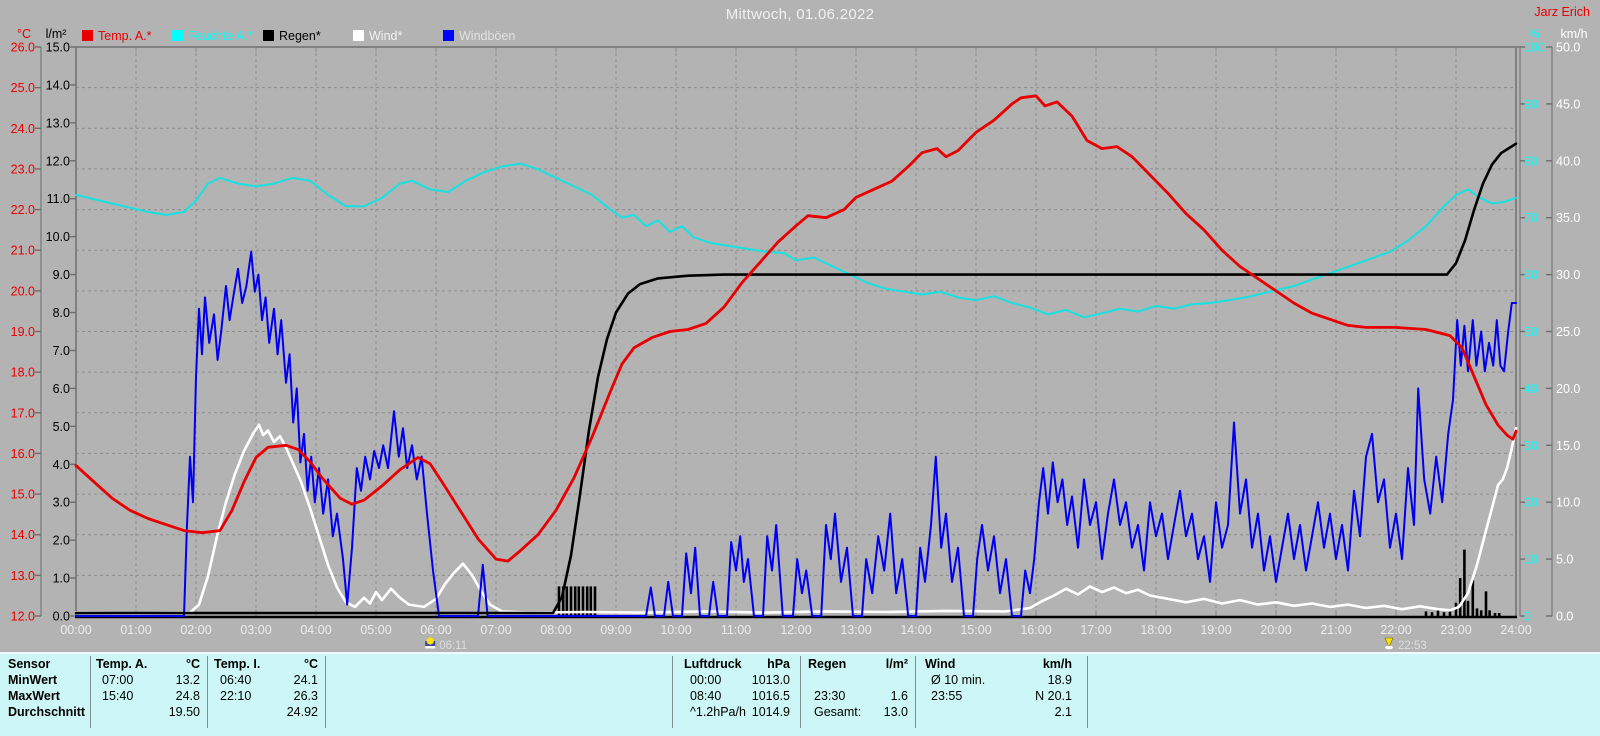 The height and width of the screenshot is (736, 1600). Describe the element at coordinates (1531, 104) in the screenshot. I see `humidity-tick-label: 90` at that location.